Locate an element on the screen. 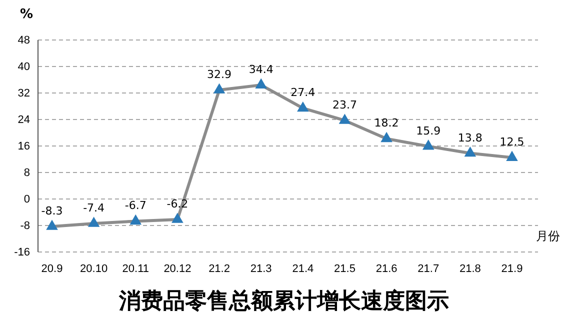 The image size is (568, 320). x-tick-label: 20.11 is located at coordinates (135, 268).